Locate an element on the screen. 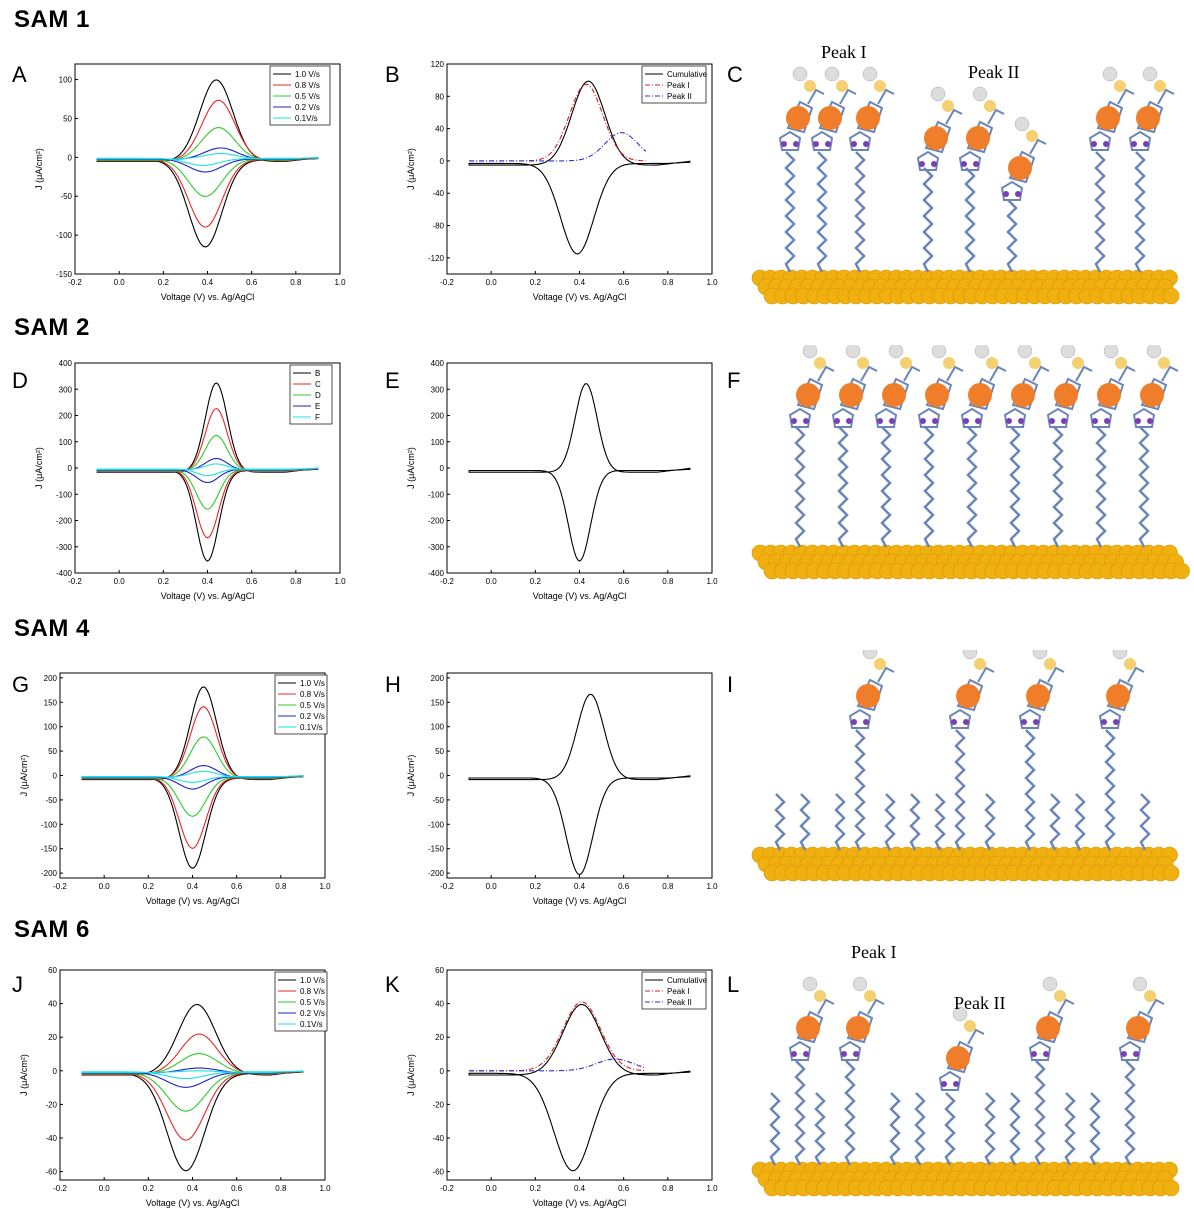 This screenshot has width=1194, height=1213. sam2-title: SAM 2 is located at coordinates (52, 327).